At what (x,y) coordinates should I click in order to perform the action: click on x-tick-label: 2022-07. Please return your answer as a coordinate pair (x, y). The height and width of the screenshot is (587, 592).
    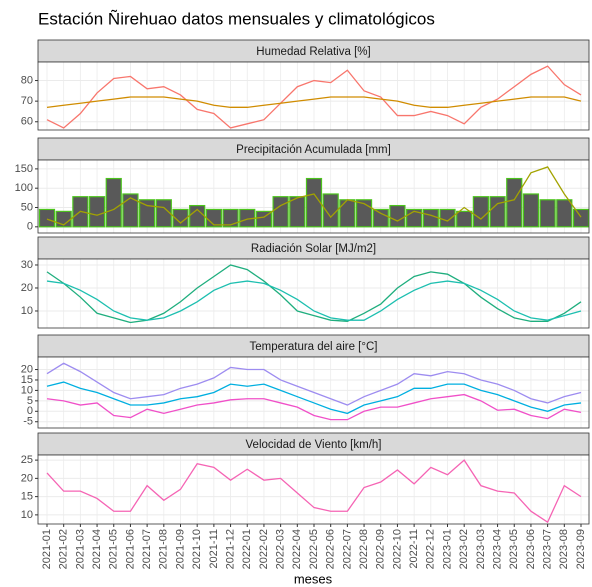
    Looking at the image, I should click on (347, 549).